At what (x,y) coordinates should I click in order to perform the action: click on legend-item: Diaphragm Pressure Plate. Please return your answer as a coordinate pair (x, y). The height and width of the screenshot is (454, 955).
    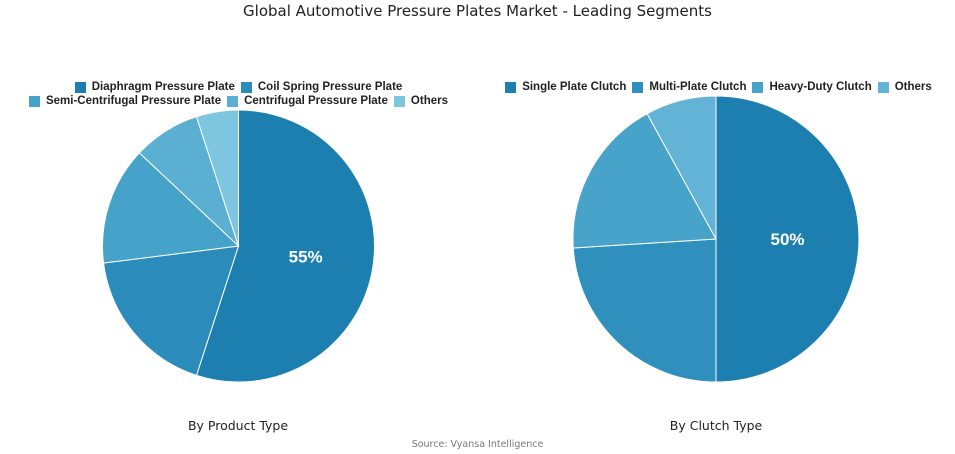
    Looking at the image, I should click on (154, 87).